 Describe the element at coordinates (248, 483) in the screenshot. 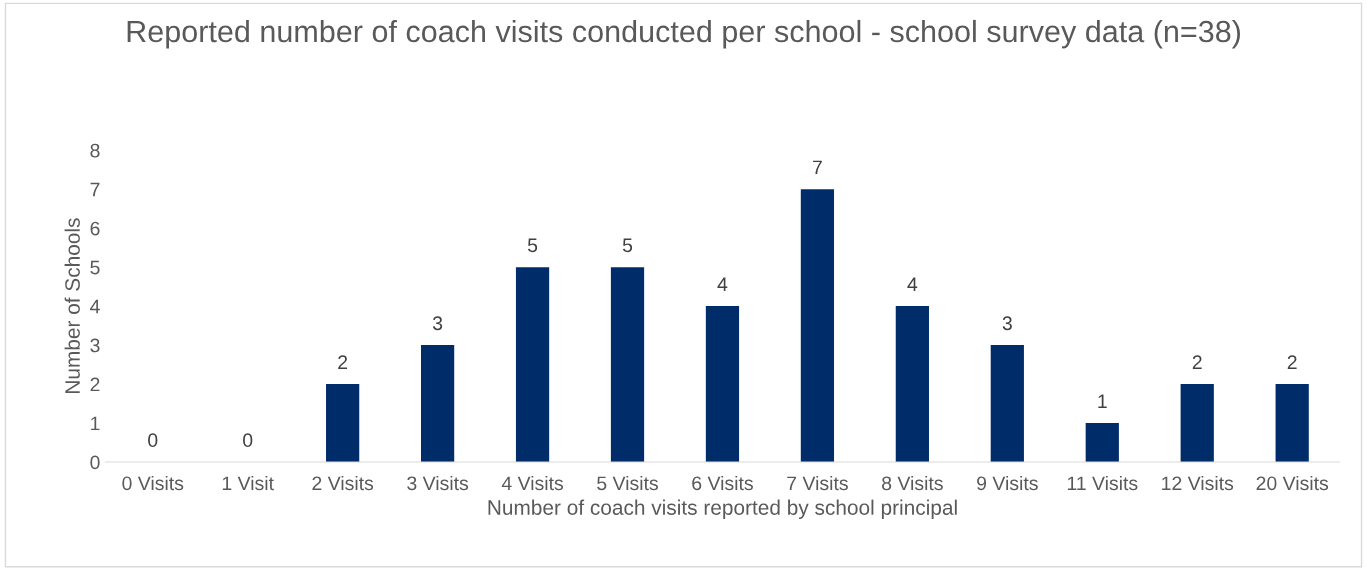

I see `x-tick-label: 1 Visit` at that location.